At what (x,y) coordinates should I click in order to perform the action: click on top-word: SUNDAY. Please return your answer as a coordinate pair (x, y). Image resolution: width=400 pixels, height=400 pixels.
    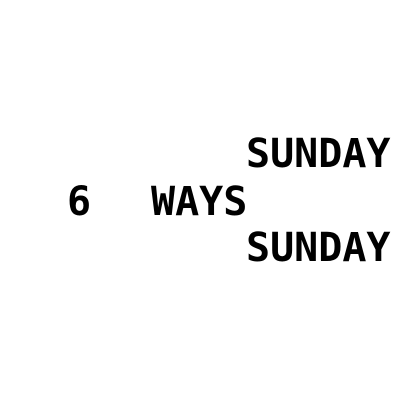
    Looking at the image, I should click on (318, 154).